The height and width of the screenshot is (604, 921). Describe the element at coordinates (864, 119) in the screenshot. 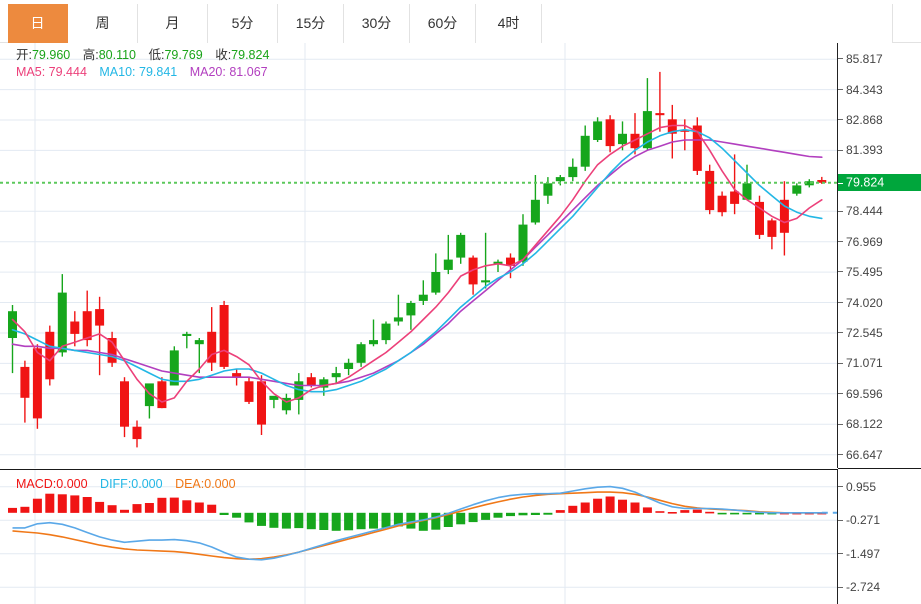

I see `price-tick-label: 82.868` at that location.